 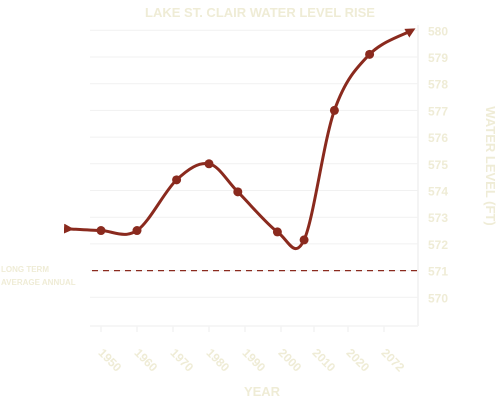 What do you see at coordinates (25, 269) in the screenshot?
I see `long-term-average-label-line-1: LONG TERM` at bounding box center [25, 269].